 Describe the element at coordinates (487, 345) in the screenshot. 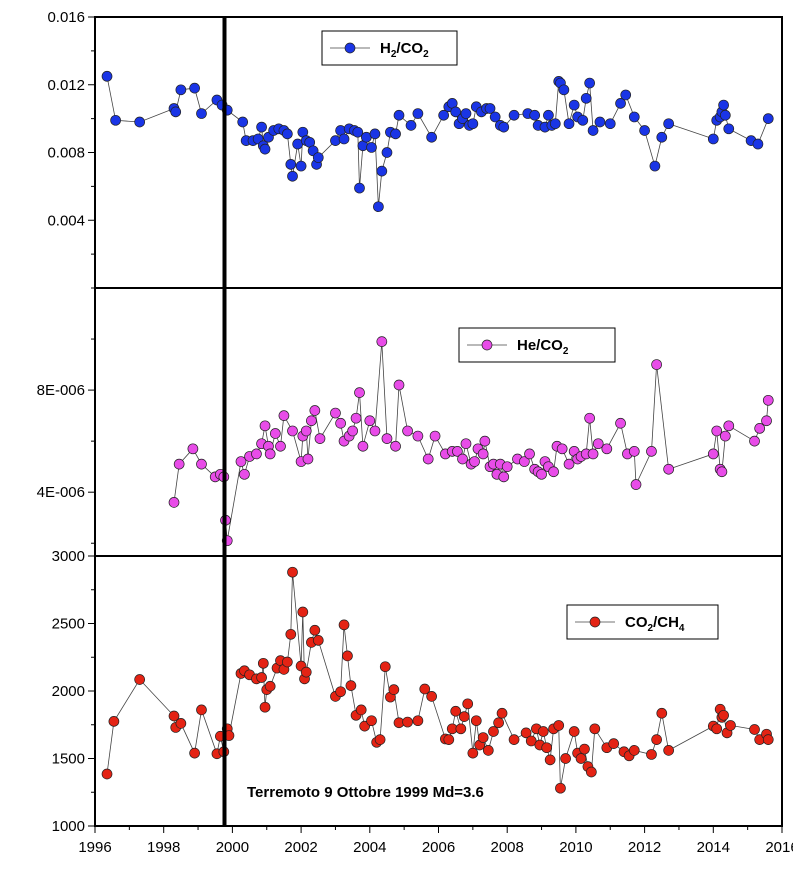

I see `legend-marker` at that location.